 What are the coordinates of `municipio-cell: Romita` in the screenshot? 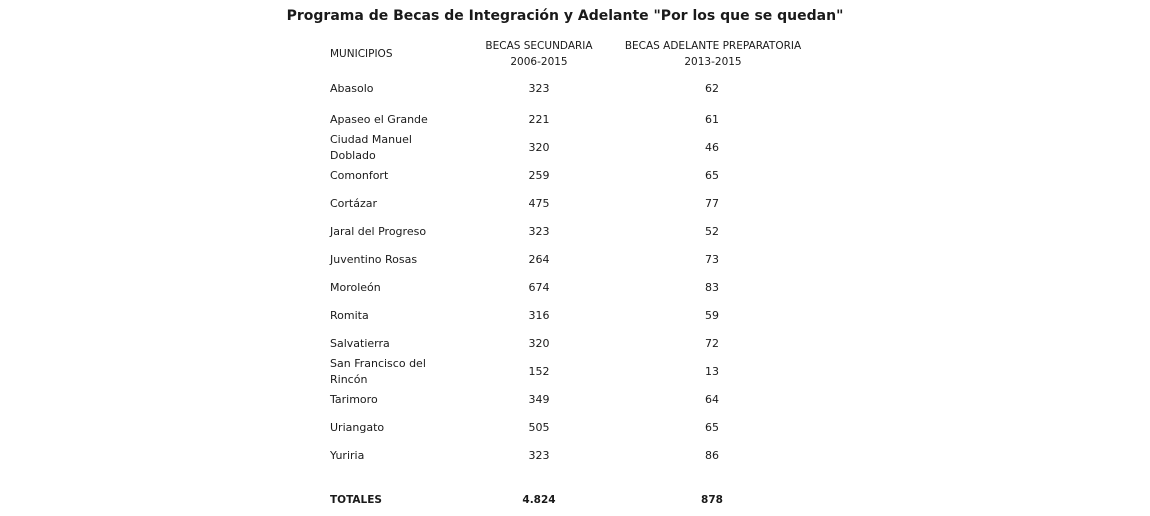 It's located at (349, 315).